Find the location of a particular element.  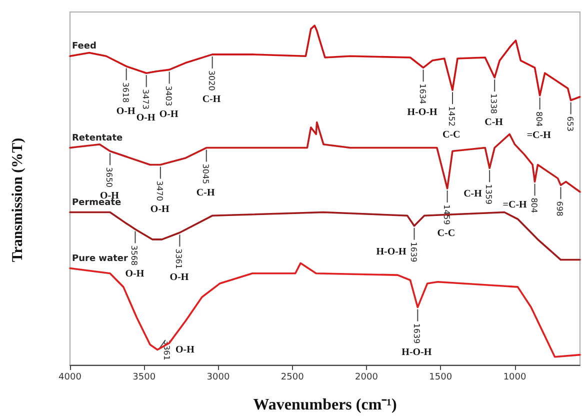

annotation: 1359 is located at coordinates (489, 194).